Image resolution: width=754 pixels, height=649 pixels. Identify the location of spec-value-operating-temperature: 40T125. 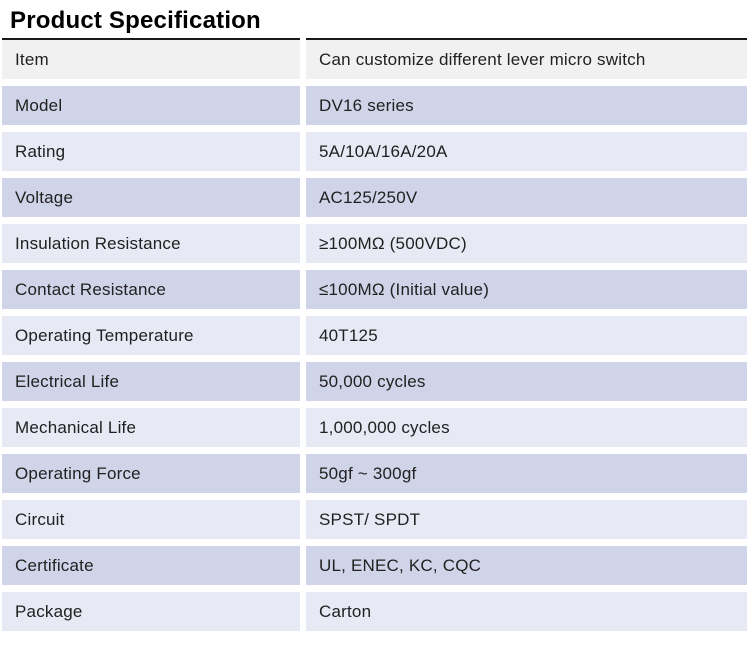
(526, 335).